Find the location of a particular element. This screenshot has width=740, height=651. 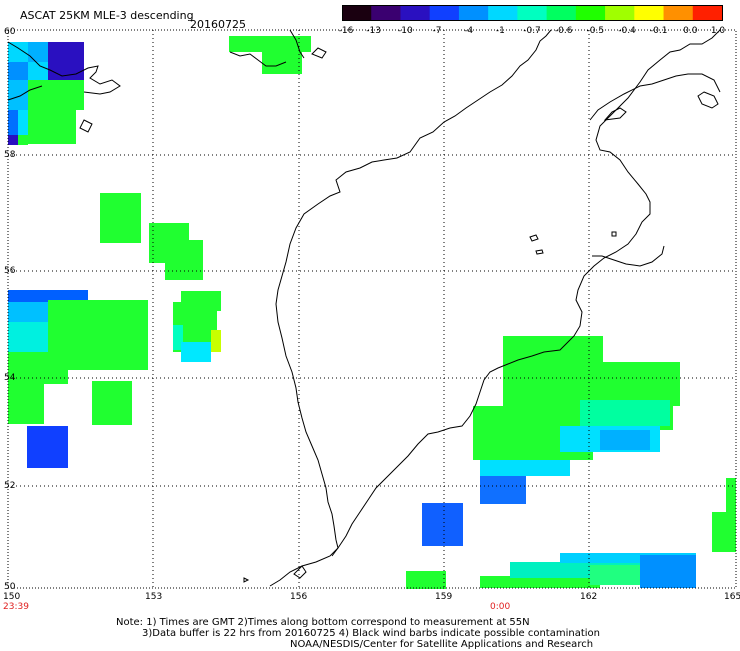

colorbar-tick-label: 0.0 is located at coordinates (690, 31).